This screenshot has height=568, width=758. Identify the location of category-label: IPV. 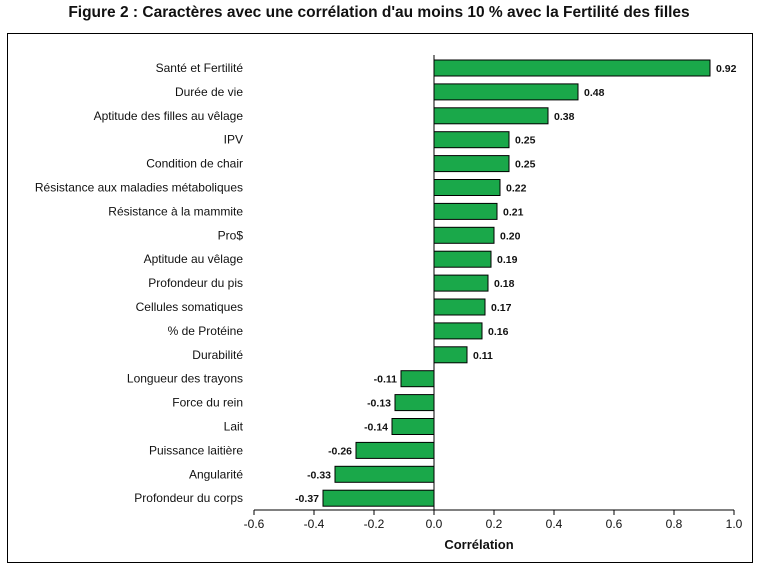
(233, 140).